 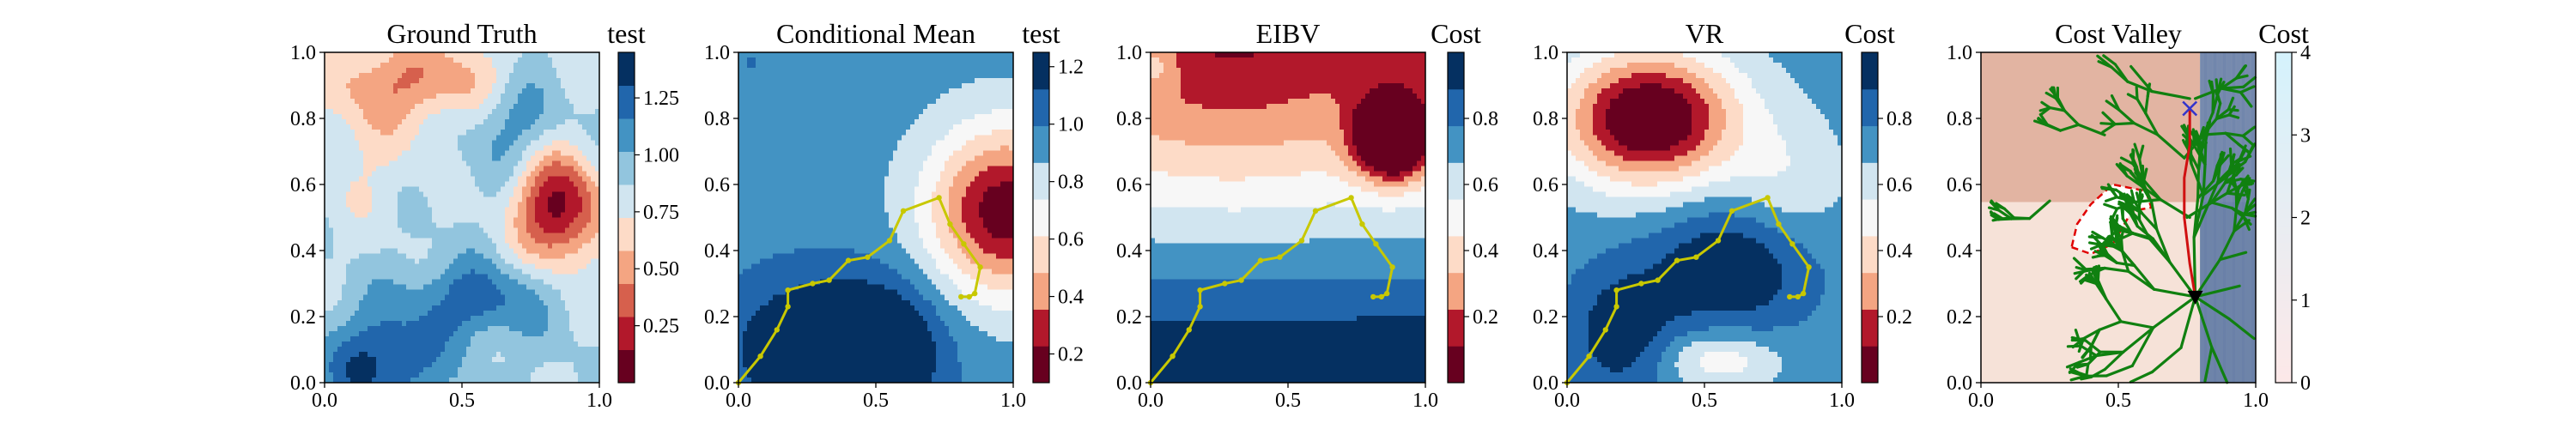 What do you see at coordinates (1041, 33) in the screenshot?
I see `colorbar-label: test` at bounding box center [1041, 33].